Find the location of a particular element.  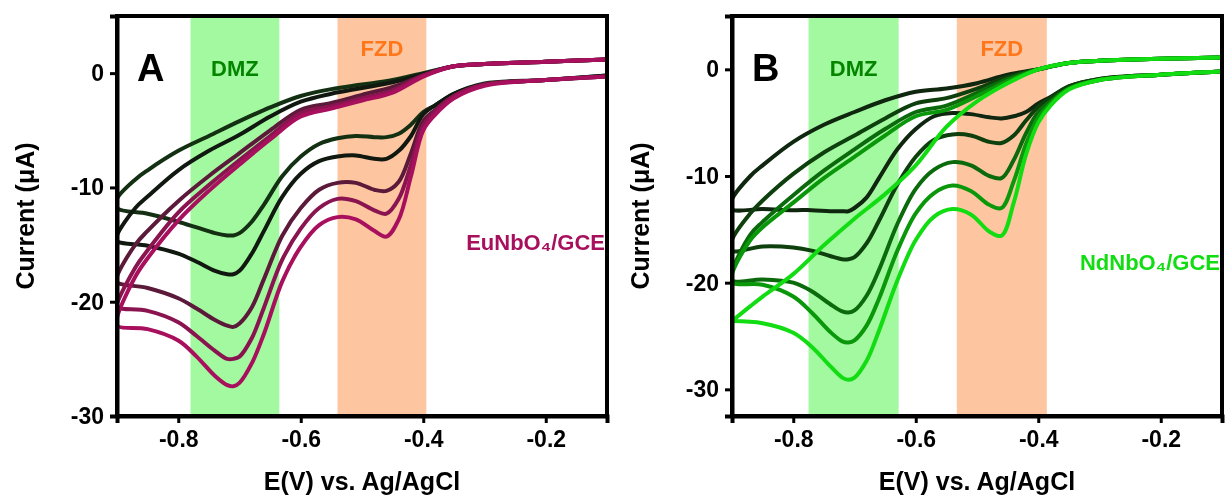

annotation: EuNbO₄/GCE is located at coordinates (535, 242).